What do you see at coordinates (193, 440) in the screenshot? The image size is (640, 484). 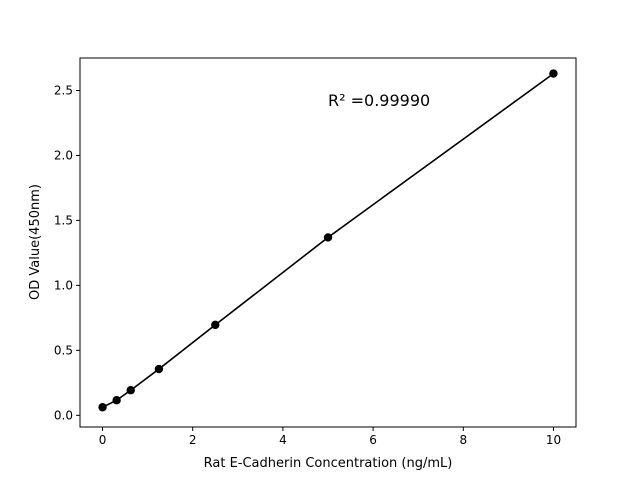 I see `x-tick-label: 2` at bounding box center [193, 440].